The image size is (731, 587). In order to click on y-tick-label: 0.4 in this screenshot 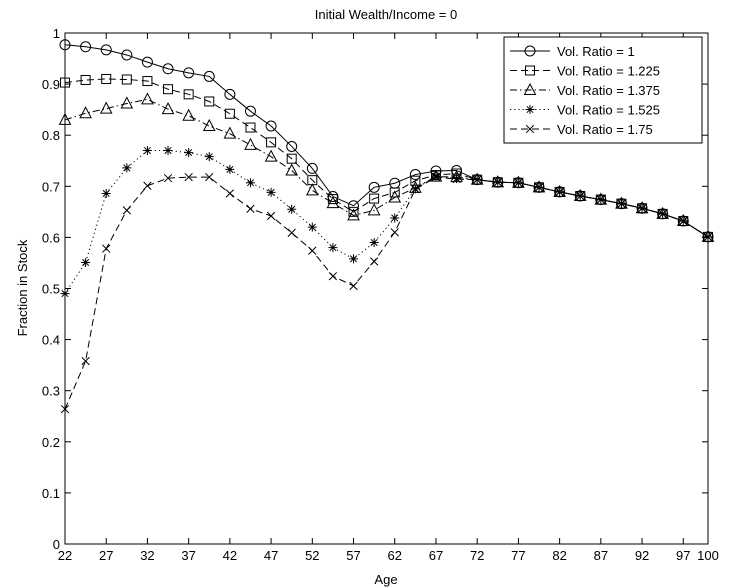, I will do `click(51, 340)`.